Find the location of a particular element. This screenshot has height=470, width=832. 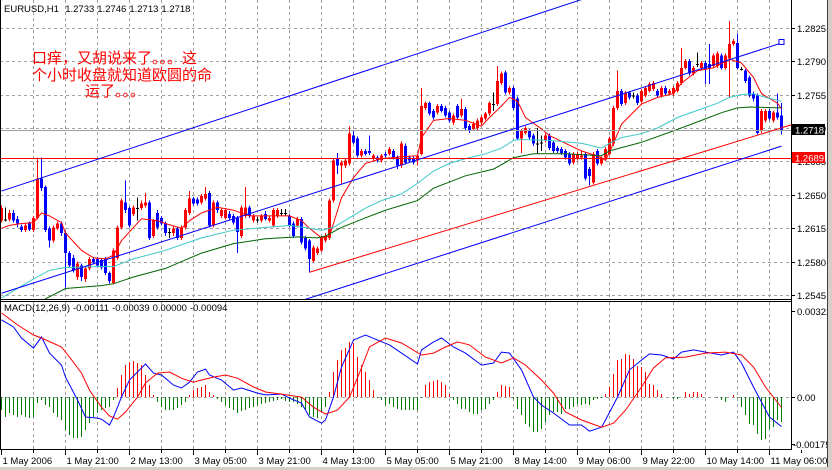

time-tick-label: 8 May 14:00 is located at coordinates (541, 461).